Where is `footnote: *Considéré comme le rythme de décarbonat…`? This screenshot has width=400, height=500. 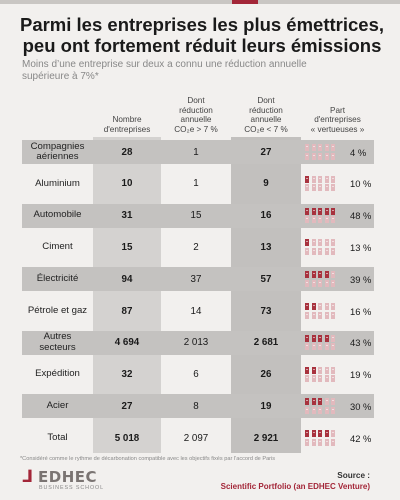 footnote: *Considéré comme le rythme de décarbonat… is located at coordinates (148, 459).